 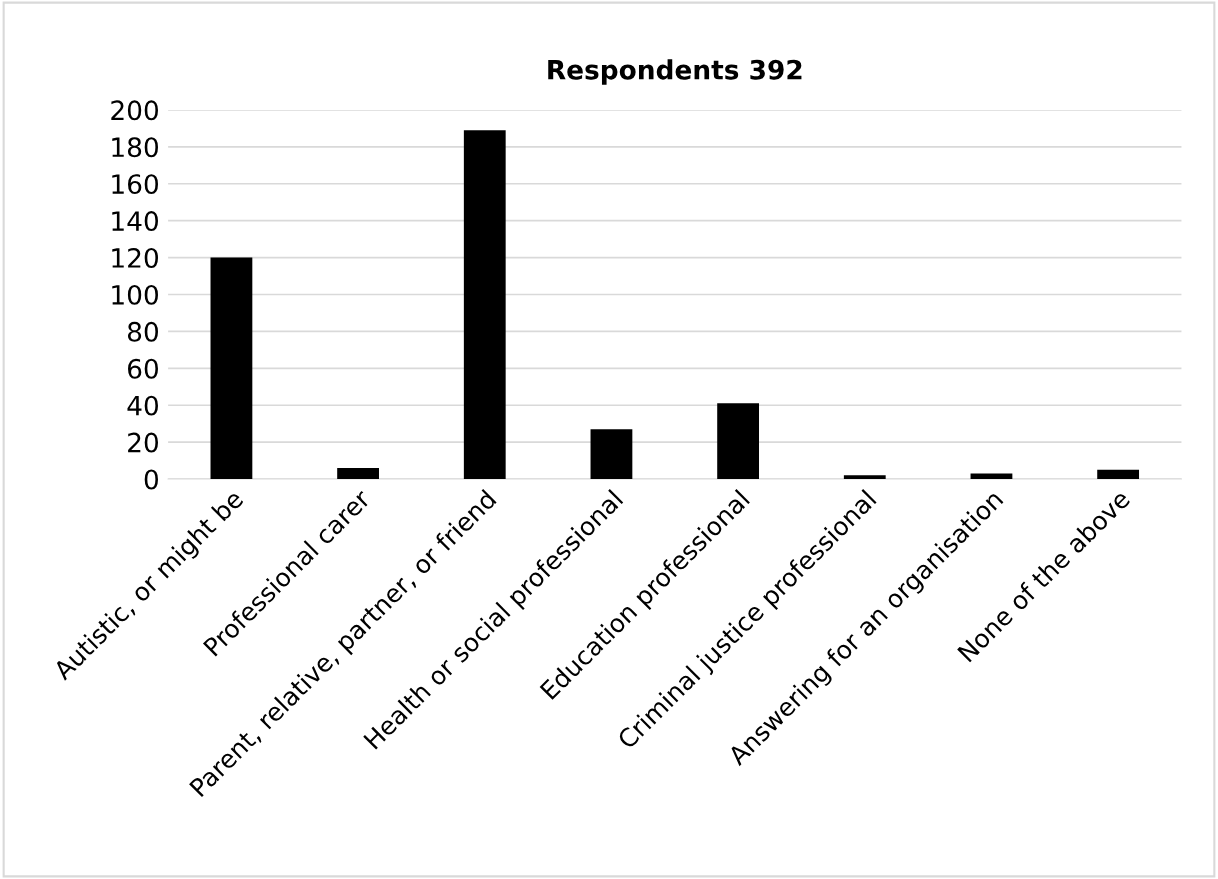 What do you see at coordinates (151, 479) in the screenshot?
I see `y-tick-label: 0` at bounding box center [151, 479].